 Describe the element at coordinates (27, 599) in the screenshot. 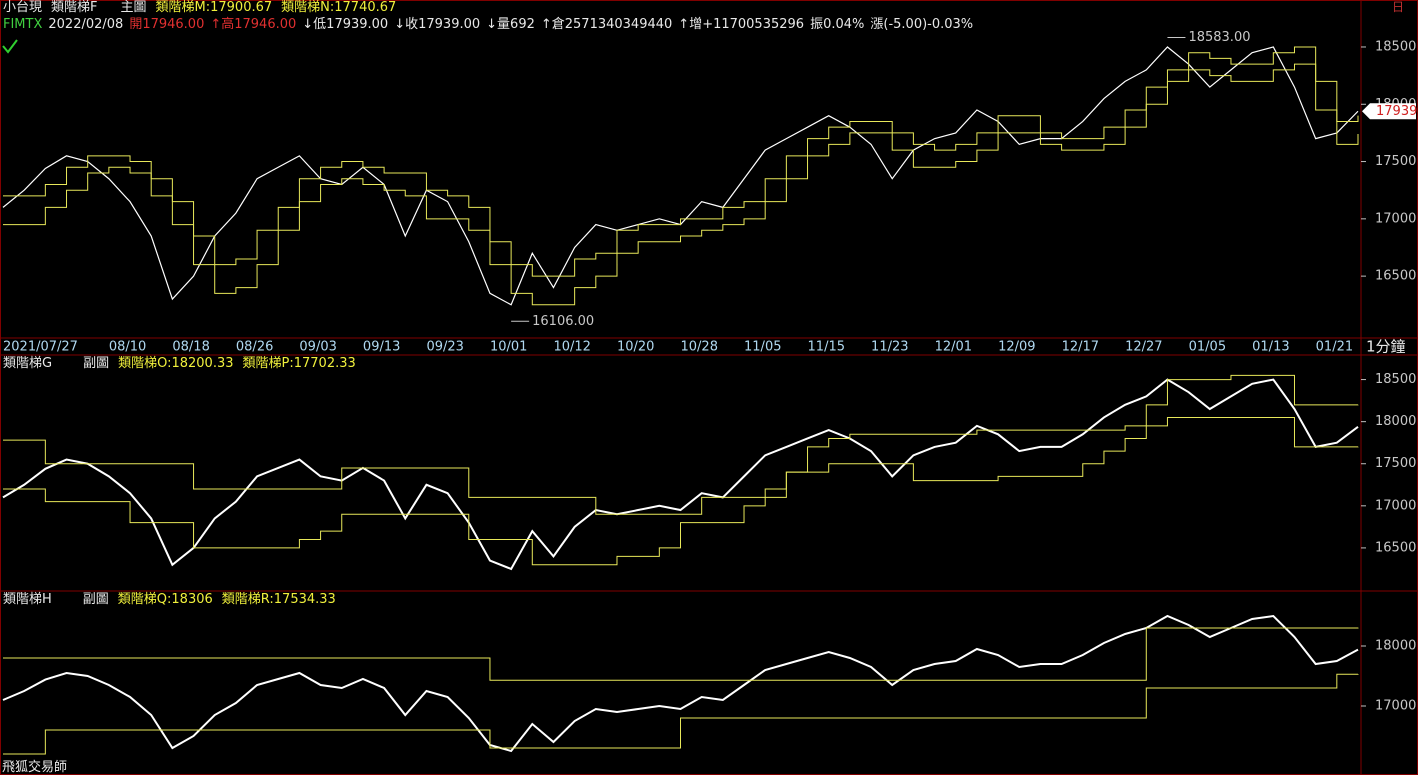

I see `panel-title: 類階梯H` at that location.